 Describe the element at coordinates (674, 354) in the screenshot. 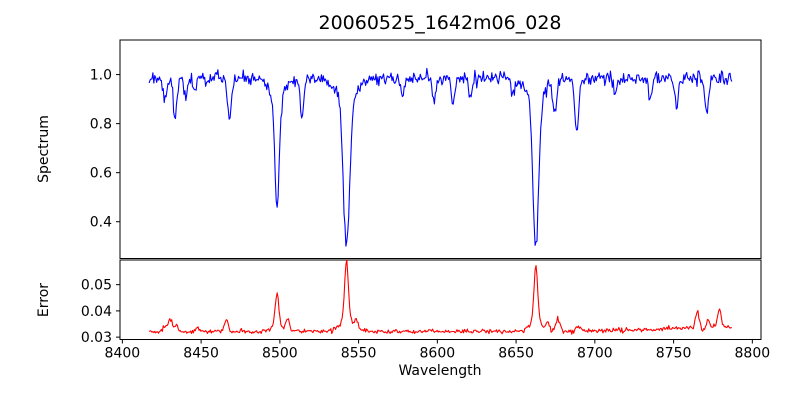

I see `x-tick-label: 8750` at that location.